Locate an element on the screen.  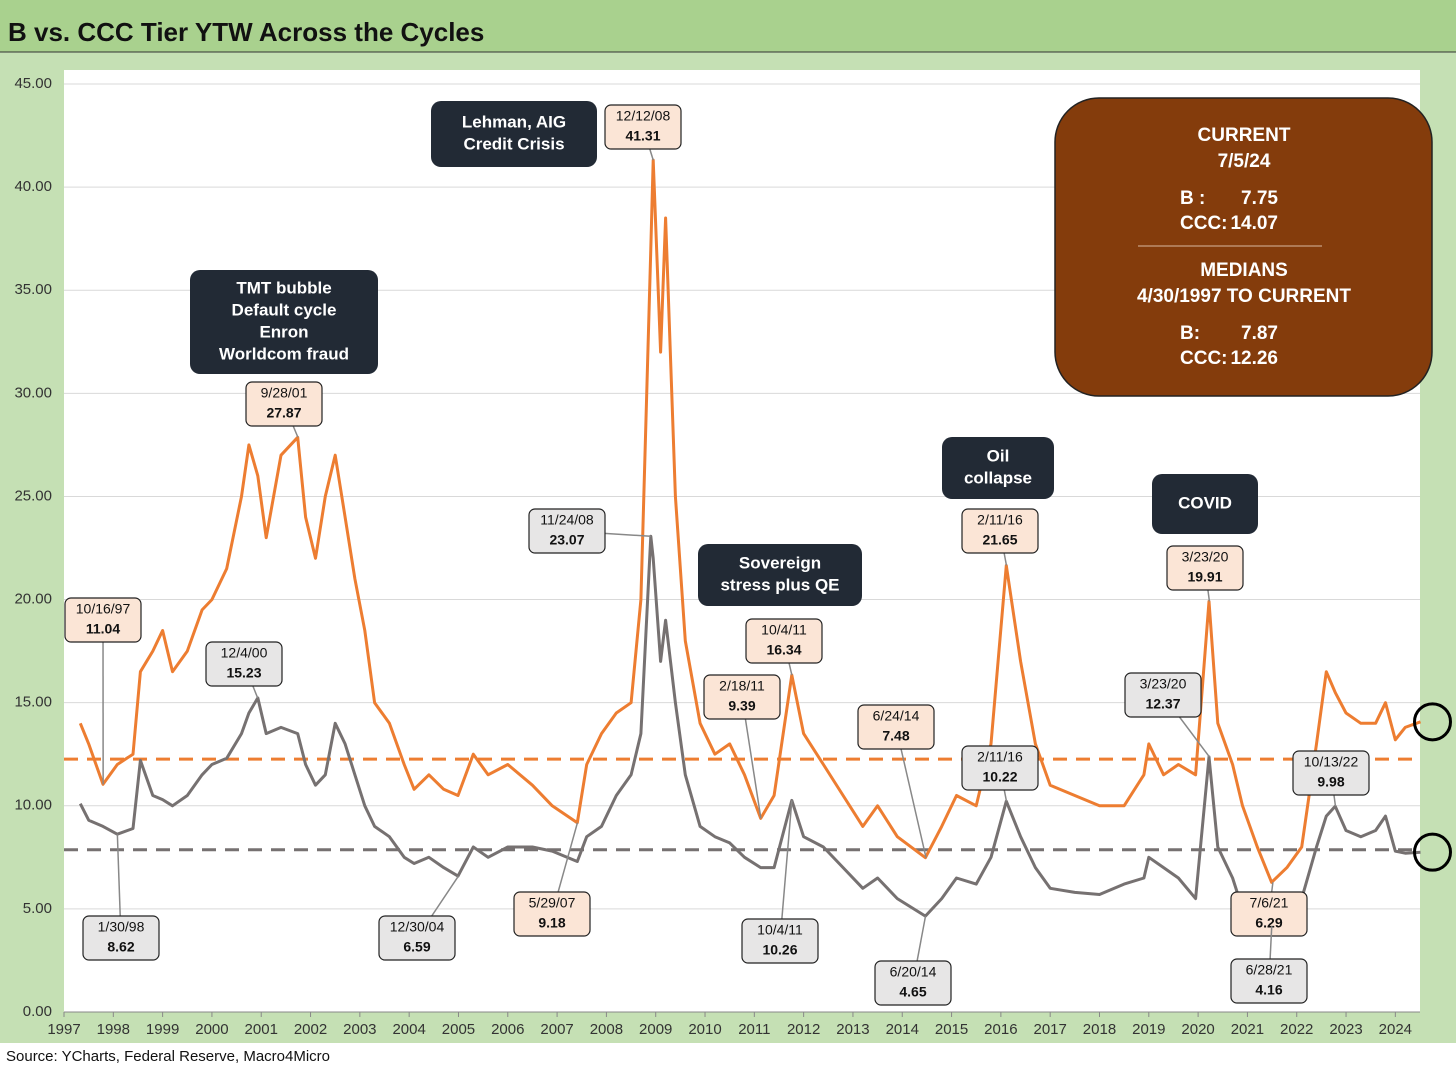
y-tick-label: 30.00 is located at coordinates (33, 392).